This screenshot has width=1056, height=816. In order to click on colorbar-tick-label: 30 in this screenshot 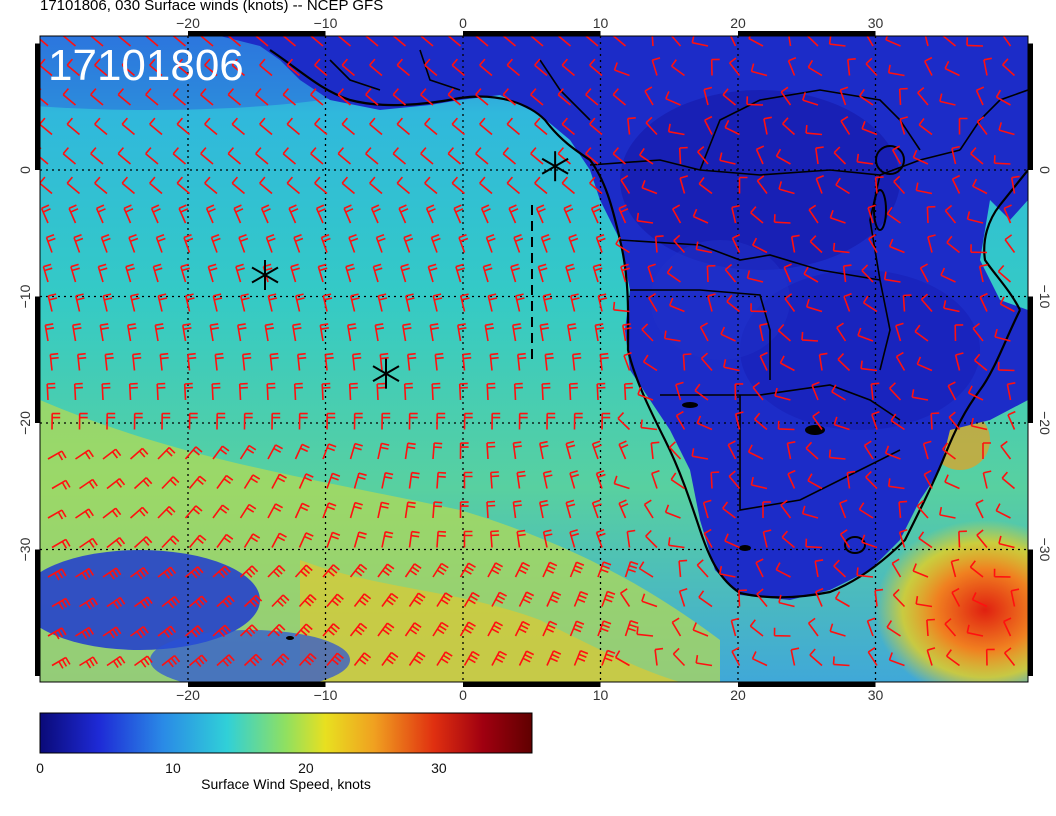, I will do `click(439, 768)`.